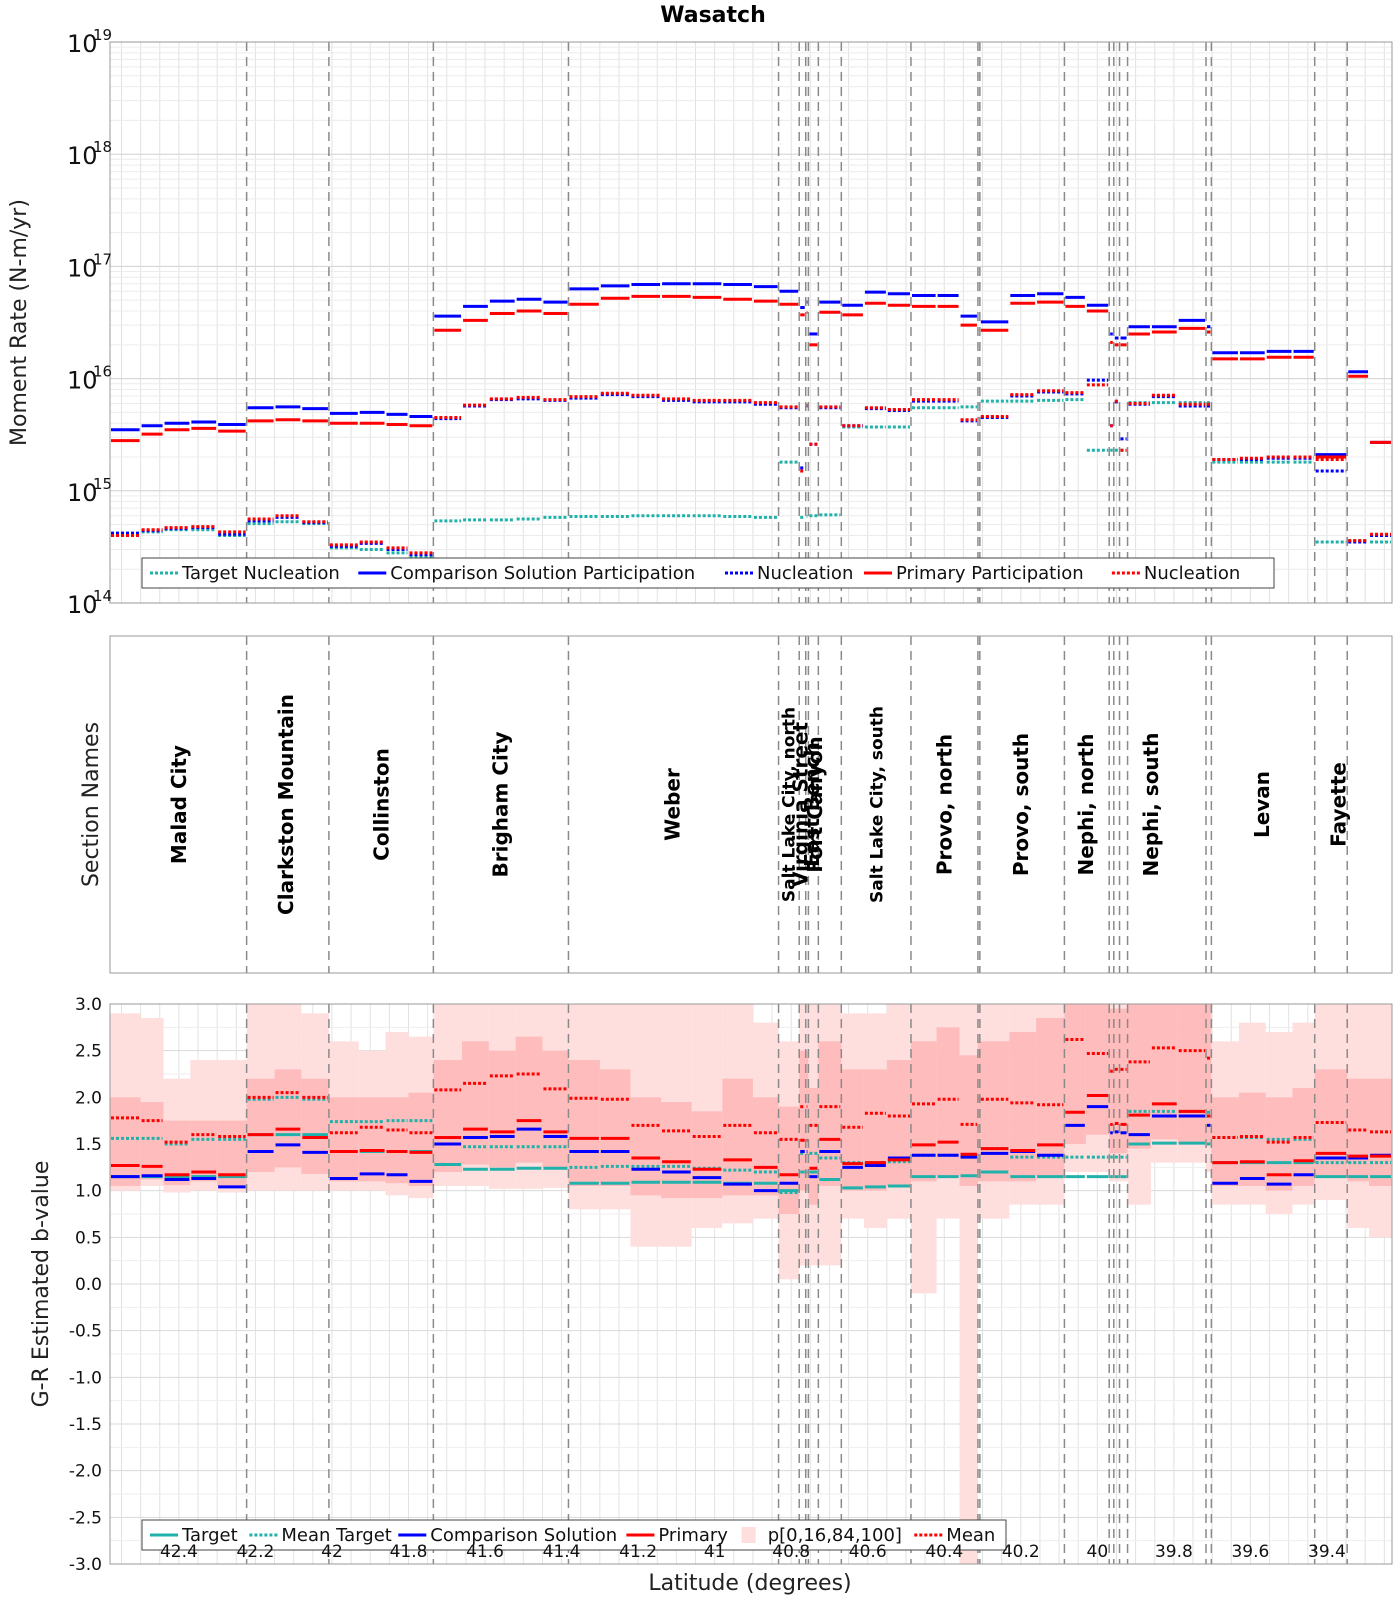  What do you see at coordinates (715, 1552) in the screenshot?
I see `x-tick-label: 41` at bounding box center [715, 1552].